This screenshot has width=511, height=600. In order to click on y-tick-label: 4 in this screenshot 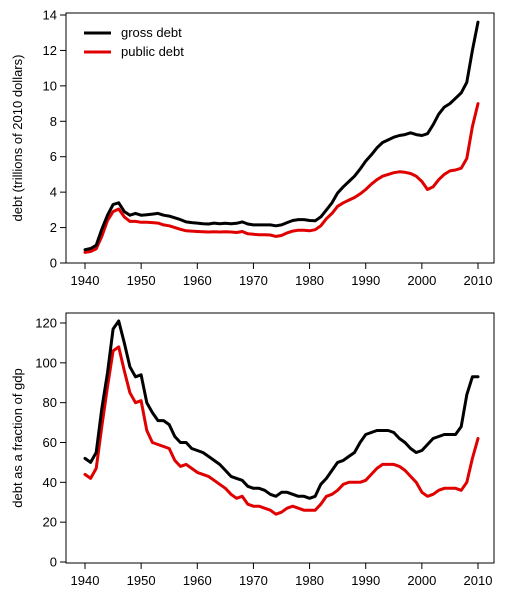, I will do `click(53, 192)`.